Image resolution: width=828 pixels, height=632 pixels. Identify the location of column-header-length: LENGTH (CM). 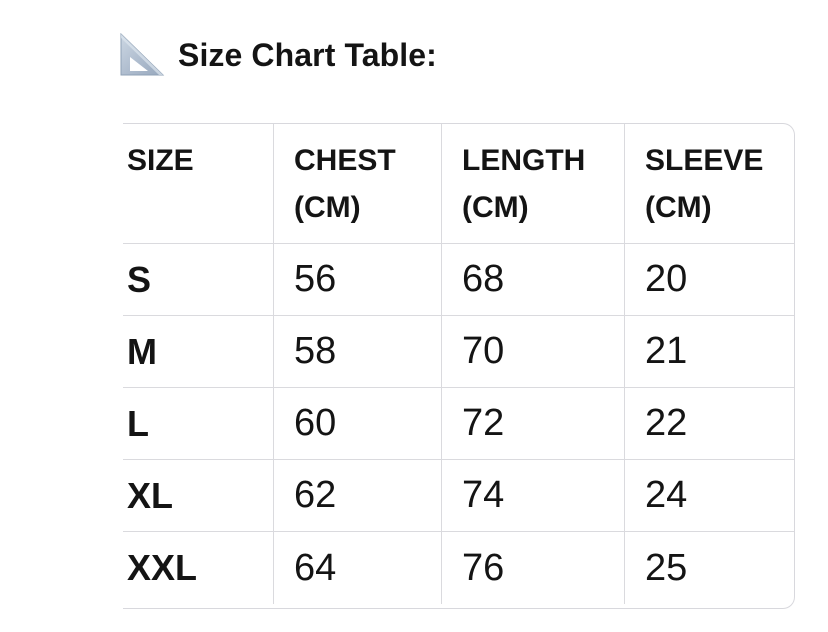
(533, 184).